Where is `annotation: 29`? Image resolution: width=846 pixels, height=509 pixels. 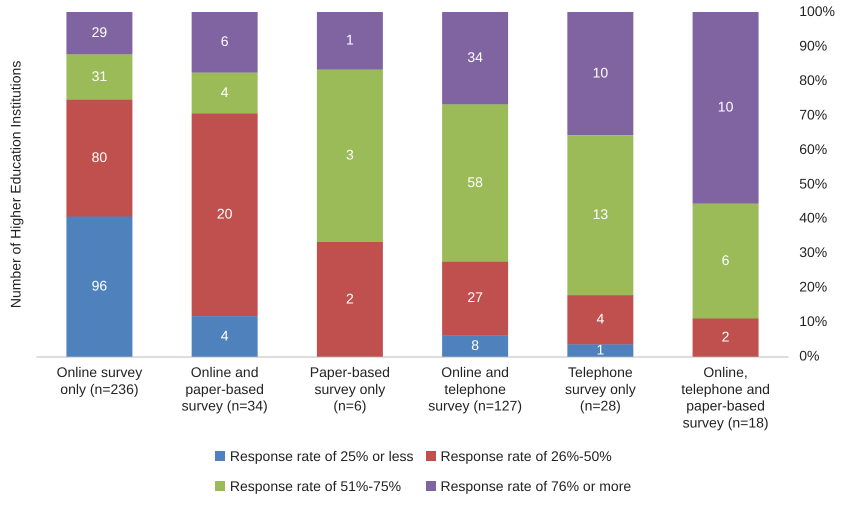
annotation: 29 is located at coordinates (100, 32).